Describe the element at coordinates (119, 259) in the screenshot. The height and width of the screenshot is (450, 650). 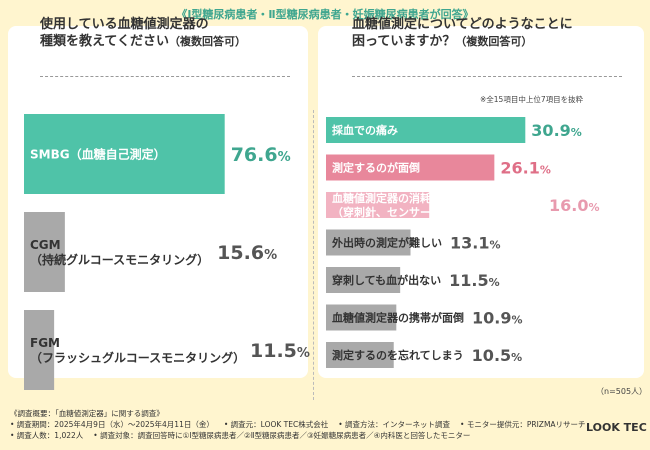
I see `category-label: （持続グルコースモニタリング）` at that location.